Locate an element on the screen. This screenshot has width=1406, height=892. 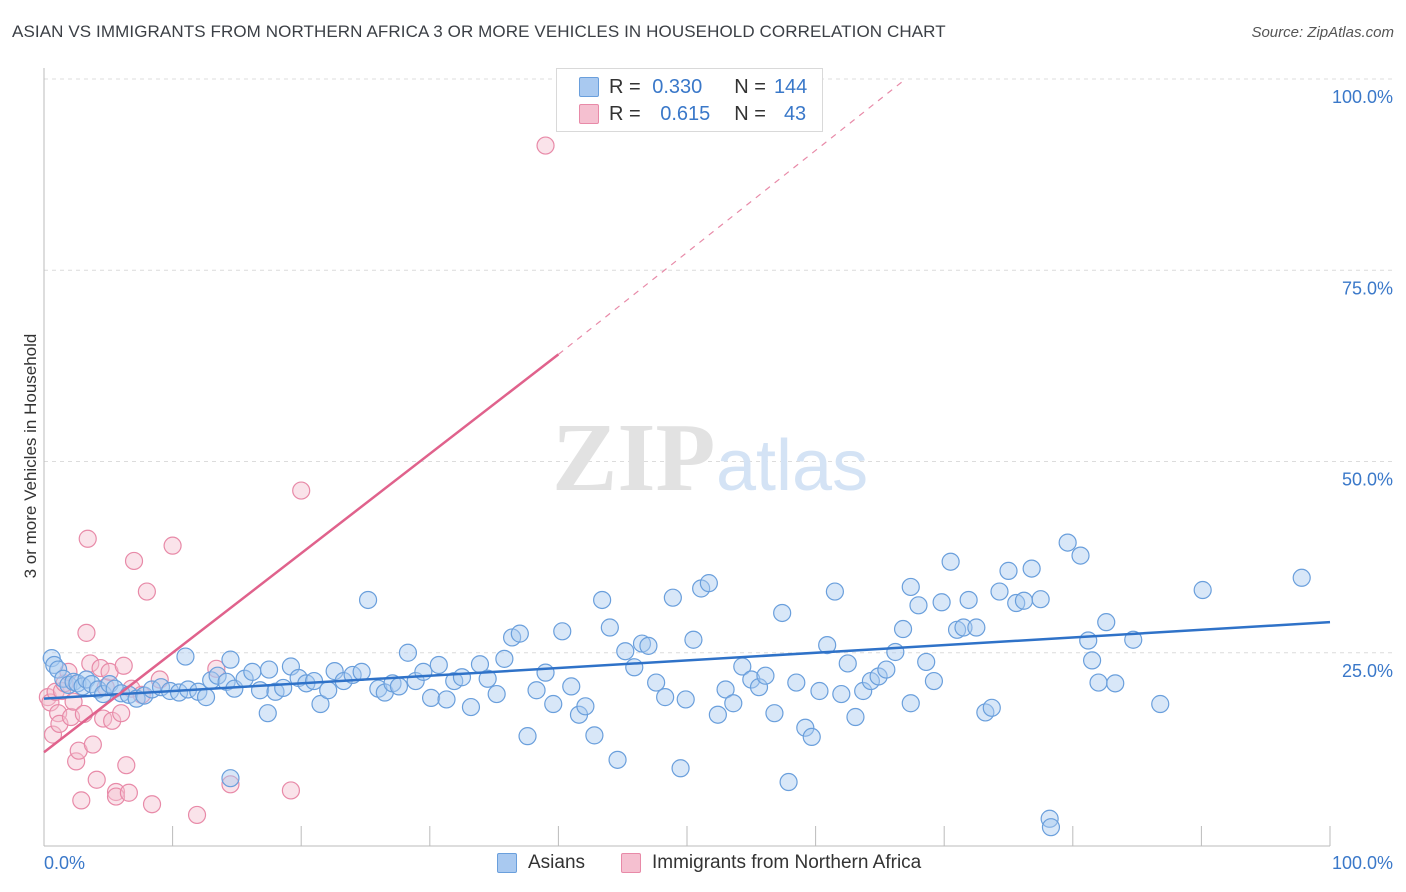
bottom-legend-africa: Immigrants from Northern Africa is located at coordinates (771, 863).